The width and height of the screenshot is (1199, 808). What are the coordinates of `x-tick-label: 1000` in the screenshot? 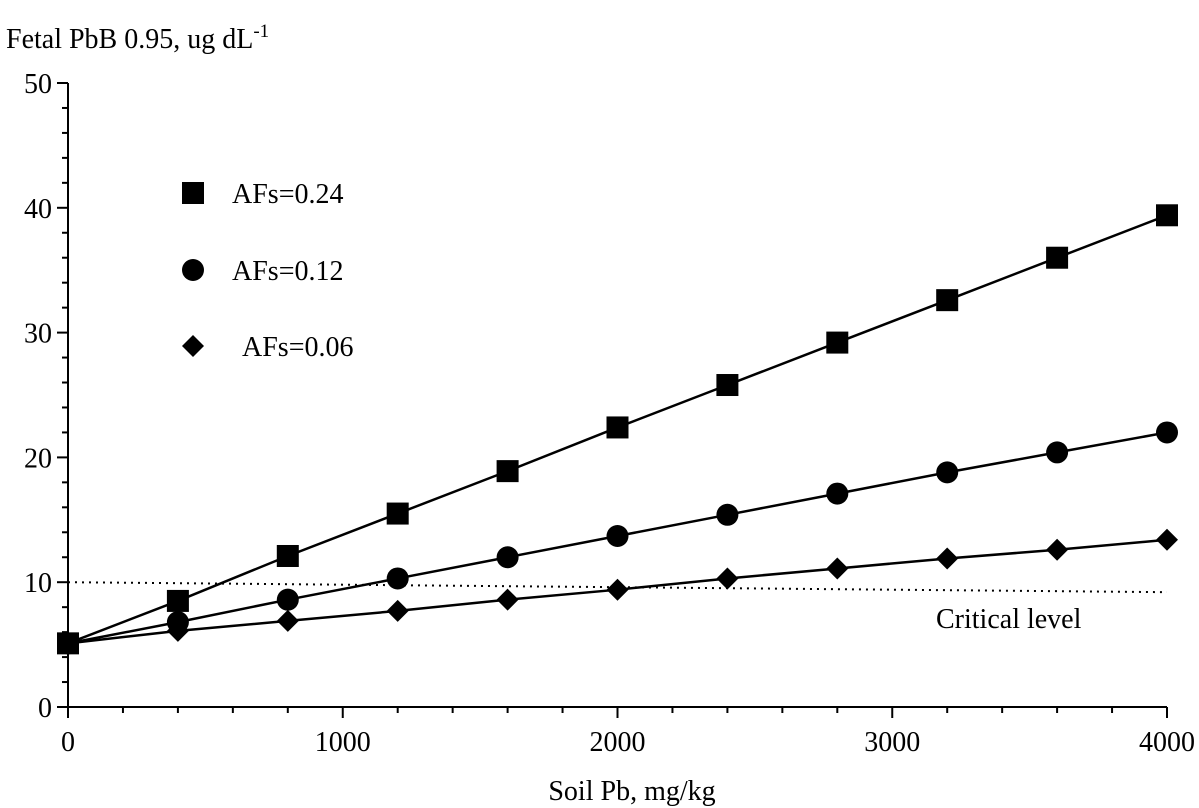 It's located at (343, 742).